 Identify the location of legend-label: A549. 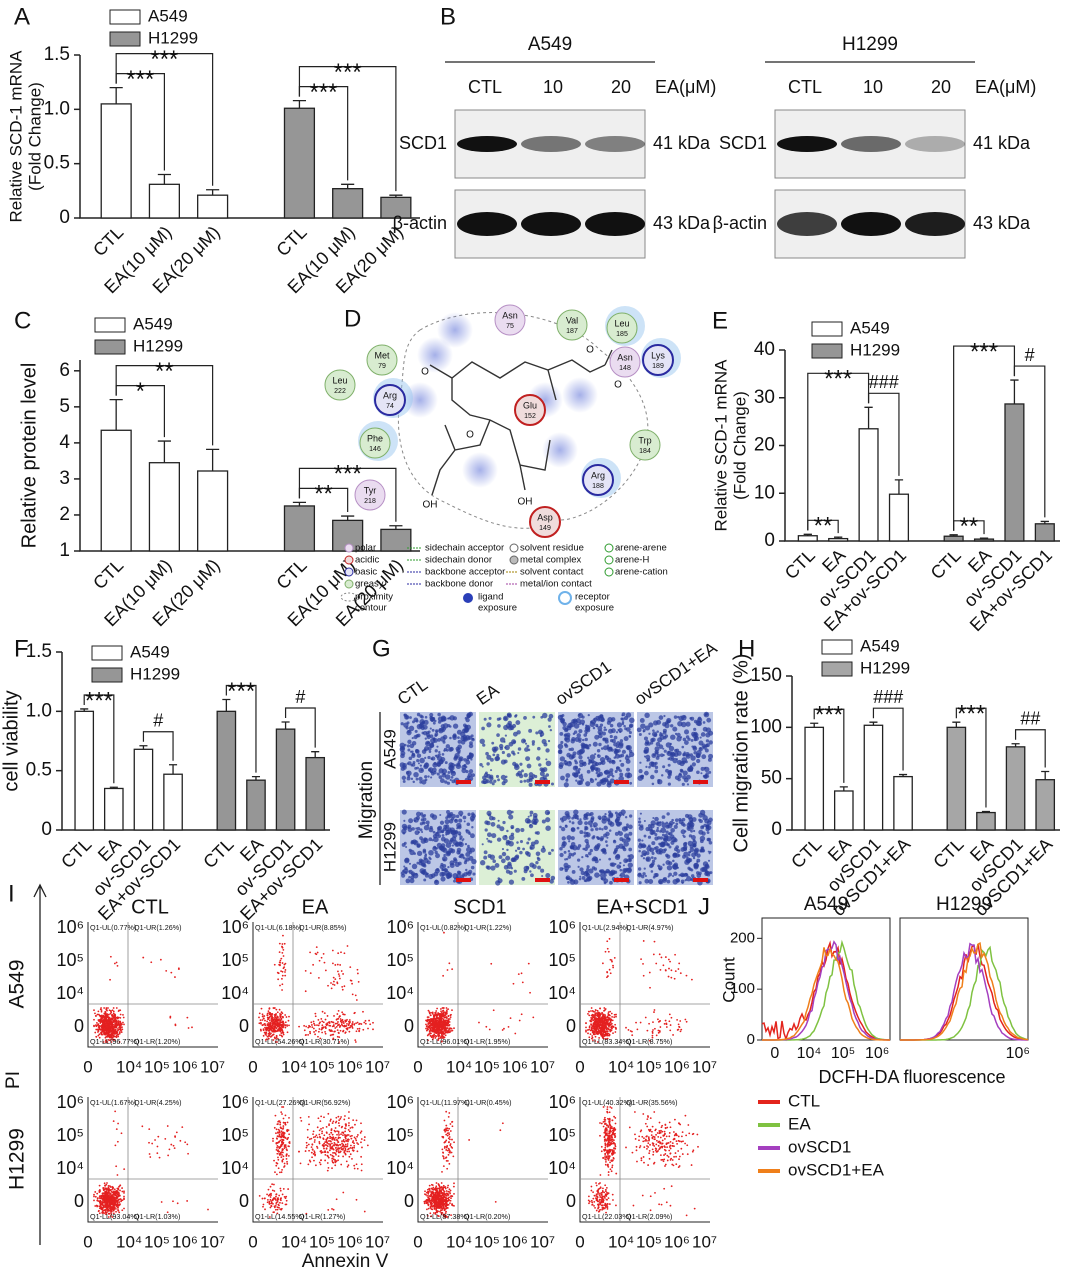
(153, 323).